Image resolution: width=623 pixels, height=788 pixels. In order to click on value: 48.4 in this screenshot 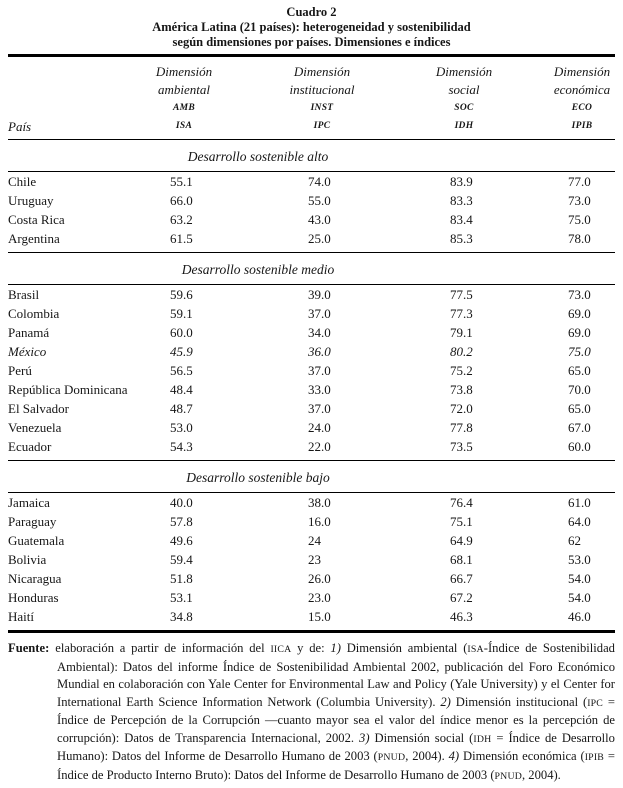, I will do `click(181, 389)`.